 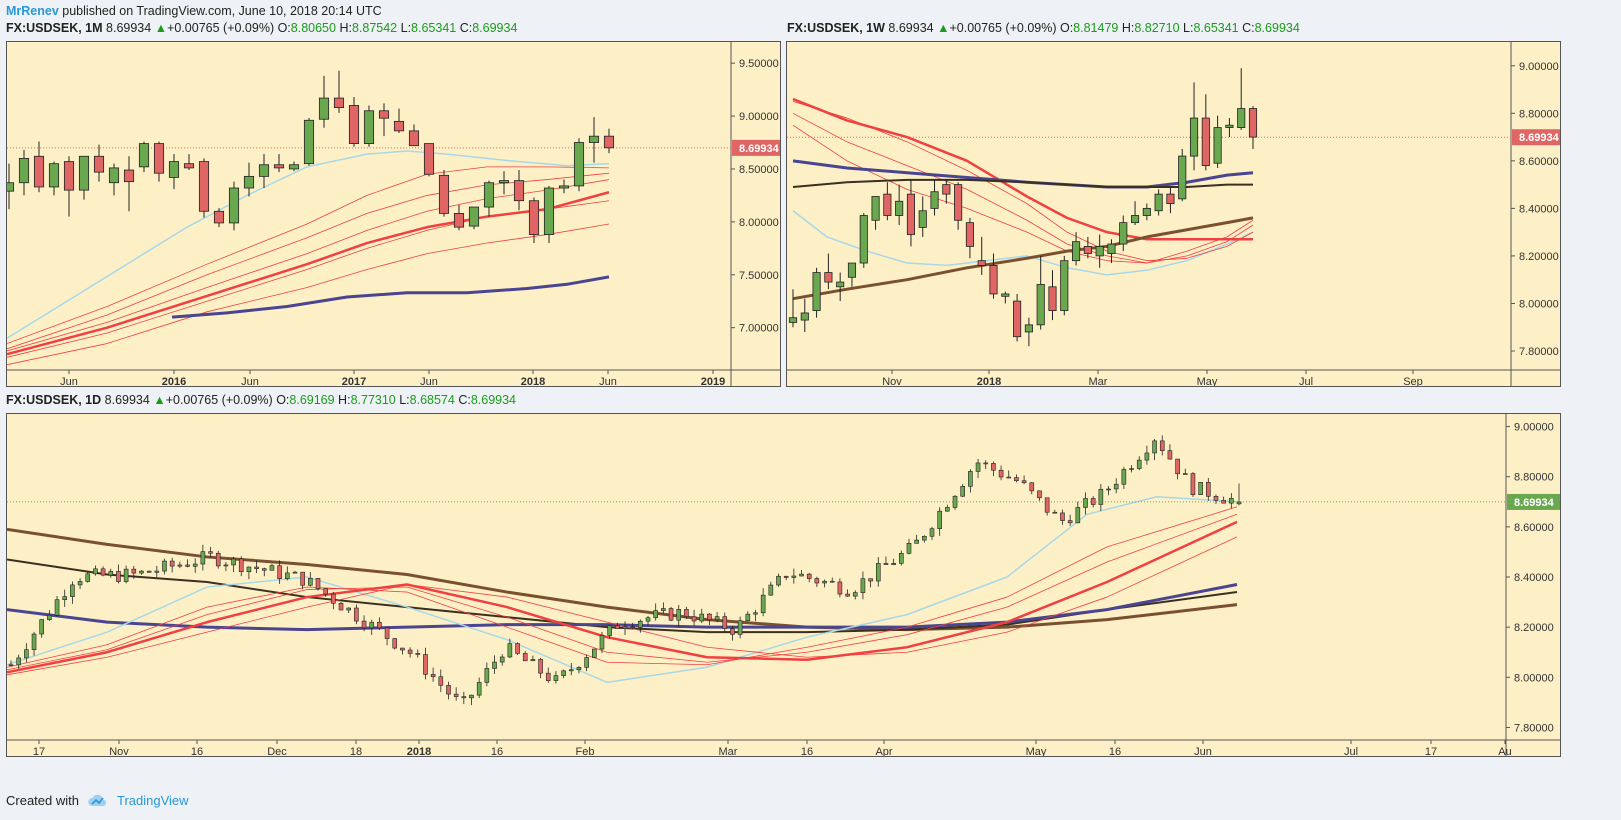 I want to click on ma-light-blue, so click(x=308, y=244).